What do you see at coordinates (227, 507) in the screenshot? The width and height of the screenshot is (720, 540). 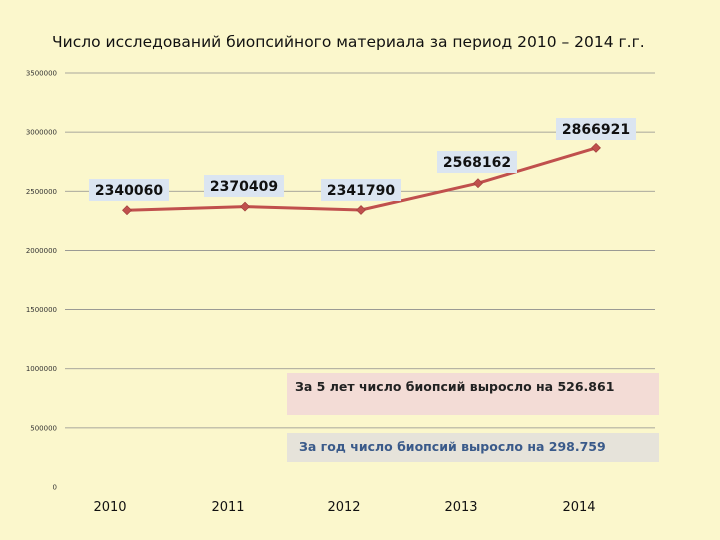 I see `x-tick-label: 2011` at bounding box center [227, 507].